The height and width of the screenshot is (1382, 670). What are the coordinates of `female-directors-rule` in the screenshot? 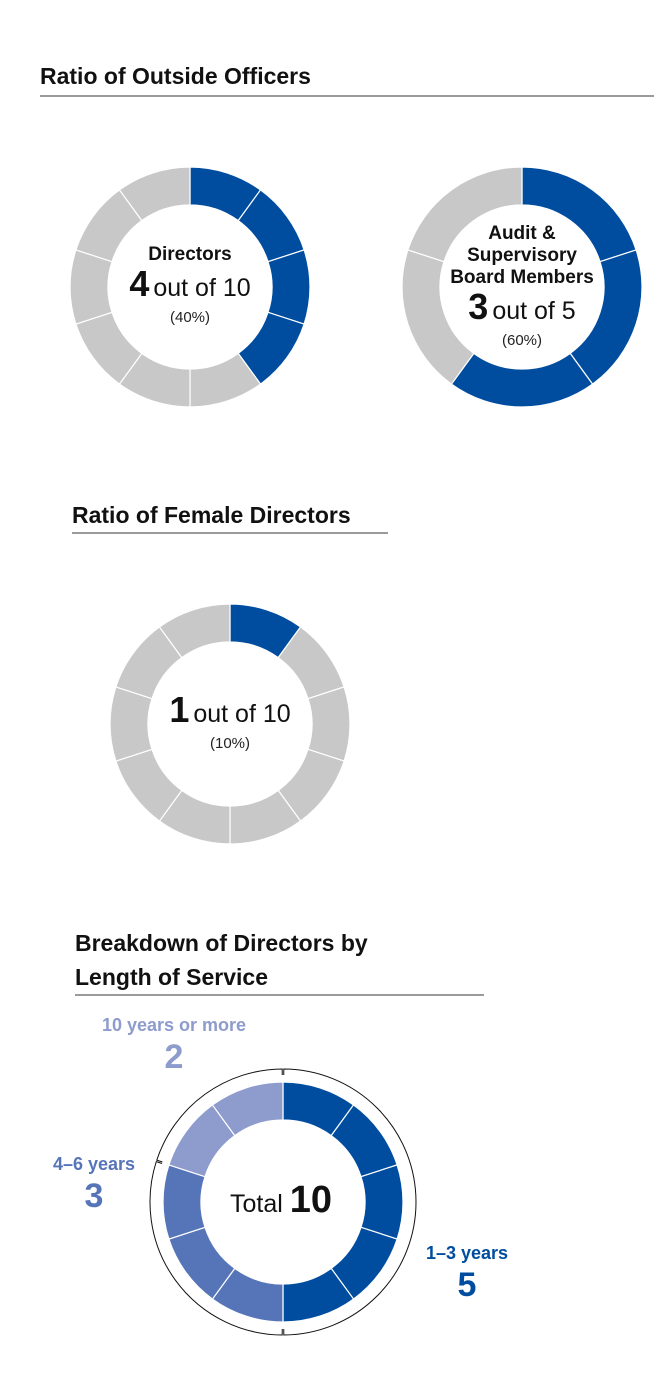 It's located at (230, 533).